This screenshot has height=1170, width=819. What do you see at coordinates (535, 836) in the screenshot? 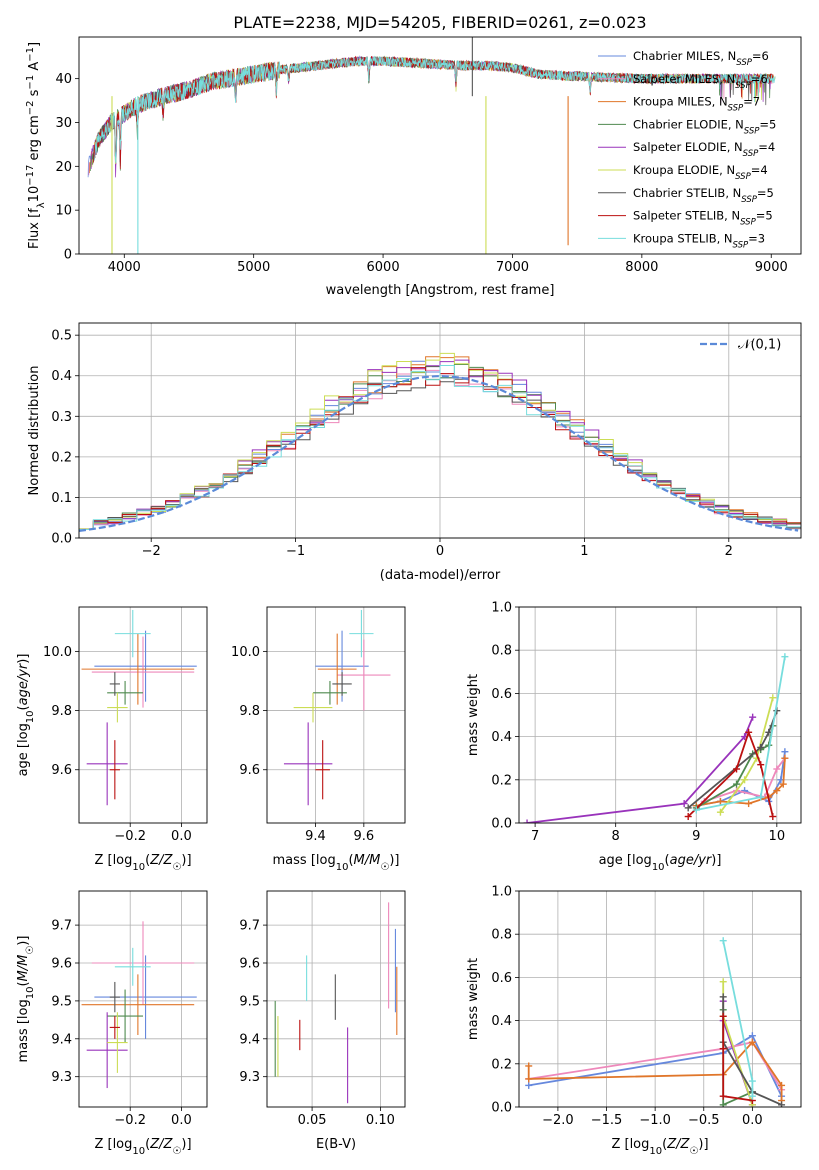
I see `x-tick-label: 7` at bounding box center [535, 836].